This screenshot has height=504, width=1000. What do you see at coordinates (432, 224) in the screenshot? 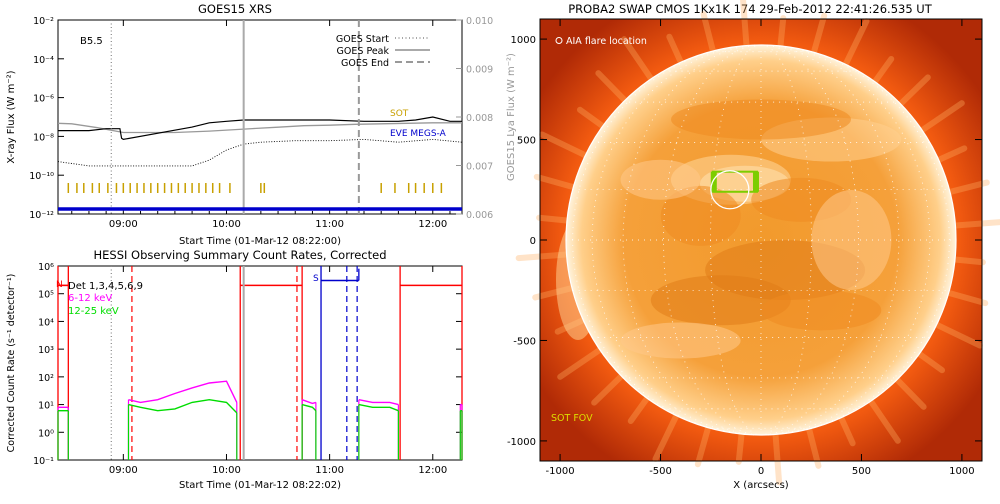
I see `goes-x-tick-label: 12:00` at bounding box center [432, 224].